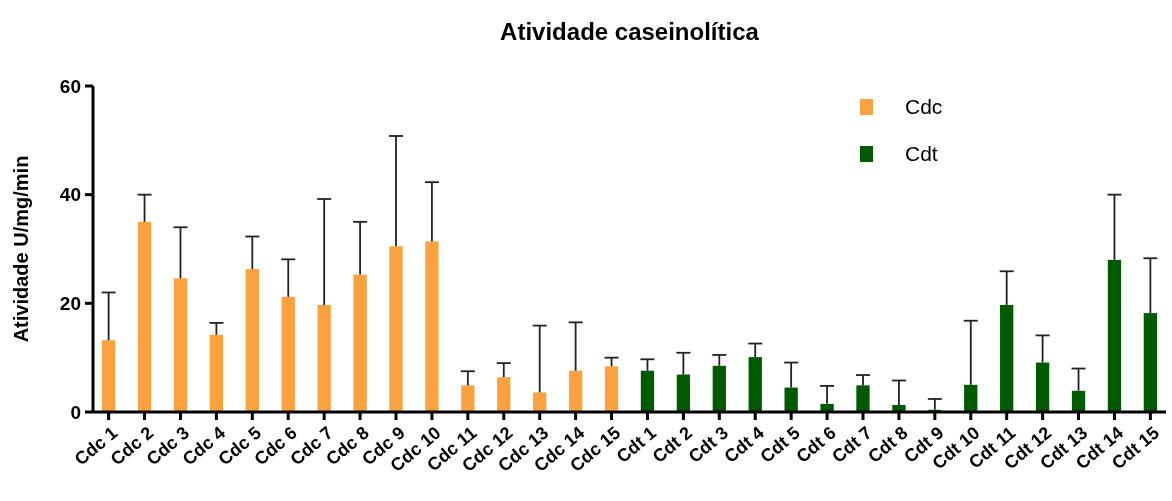  What do you see at coordinates (70, 303) in the screenshot?
I see `y-tick-label: 20` at bounding box center [70, 303].